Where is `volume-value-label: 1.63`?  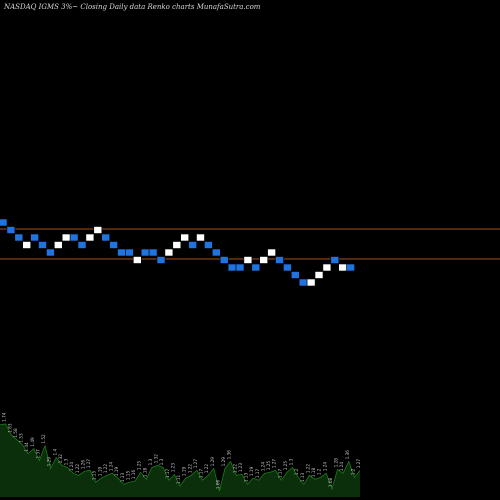 volume-value-label: 1.63 is located at coordinates (9, 428).